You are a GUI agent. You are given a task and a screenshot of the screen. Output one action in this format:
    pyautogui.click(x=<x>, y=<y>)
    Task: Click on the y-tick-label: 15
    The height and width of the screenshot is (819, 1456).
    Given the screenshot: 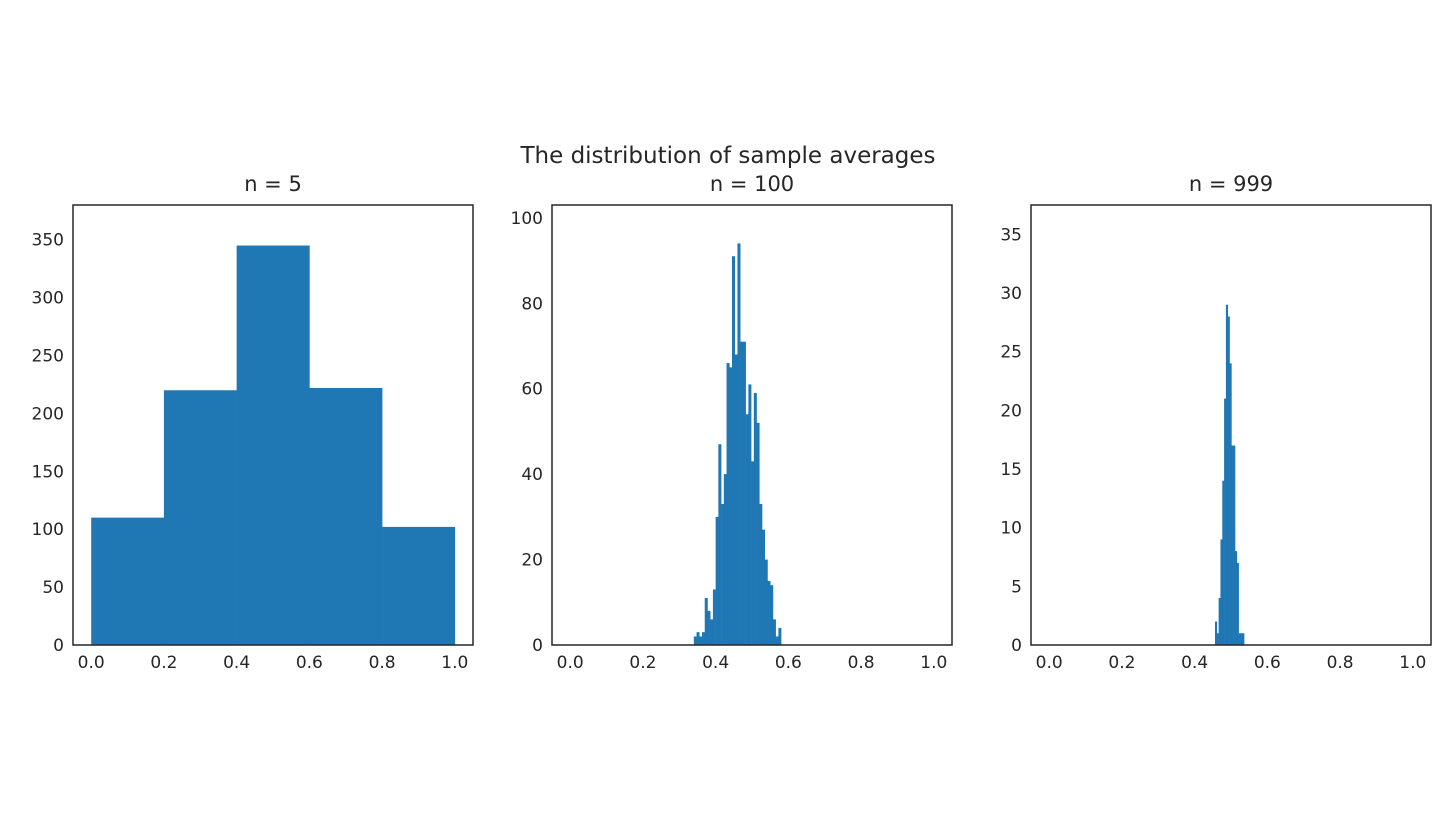 What is the action you would take?
    pyautogui.click(x=1011, y=470)
    